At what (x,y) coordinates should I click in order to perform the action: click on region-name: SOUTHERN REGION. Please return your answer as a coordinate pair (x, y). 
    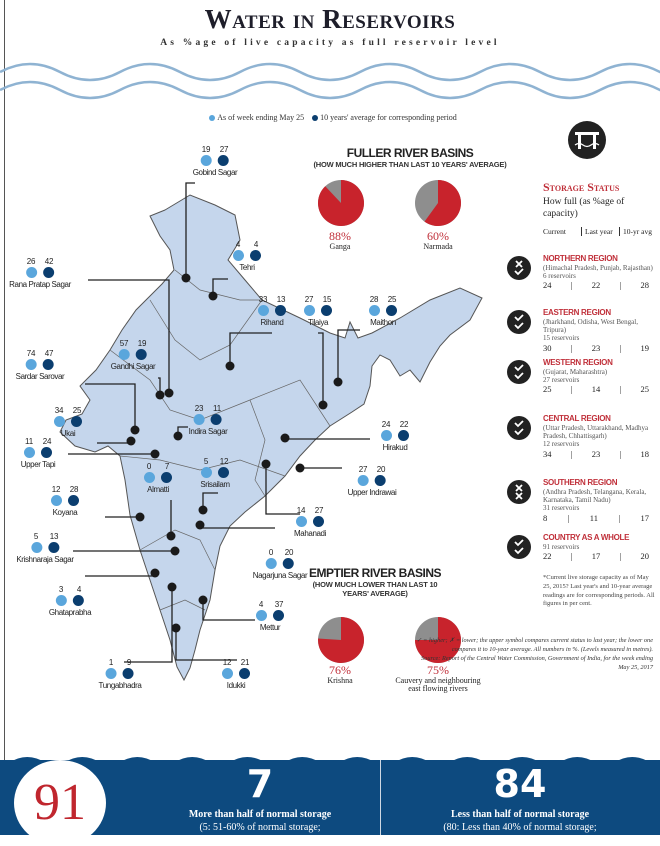
    Looking at the image, I should click on (580, 482).